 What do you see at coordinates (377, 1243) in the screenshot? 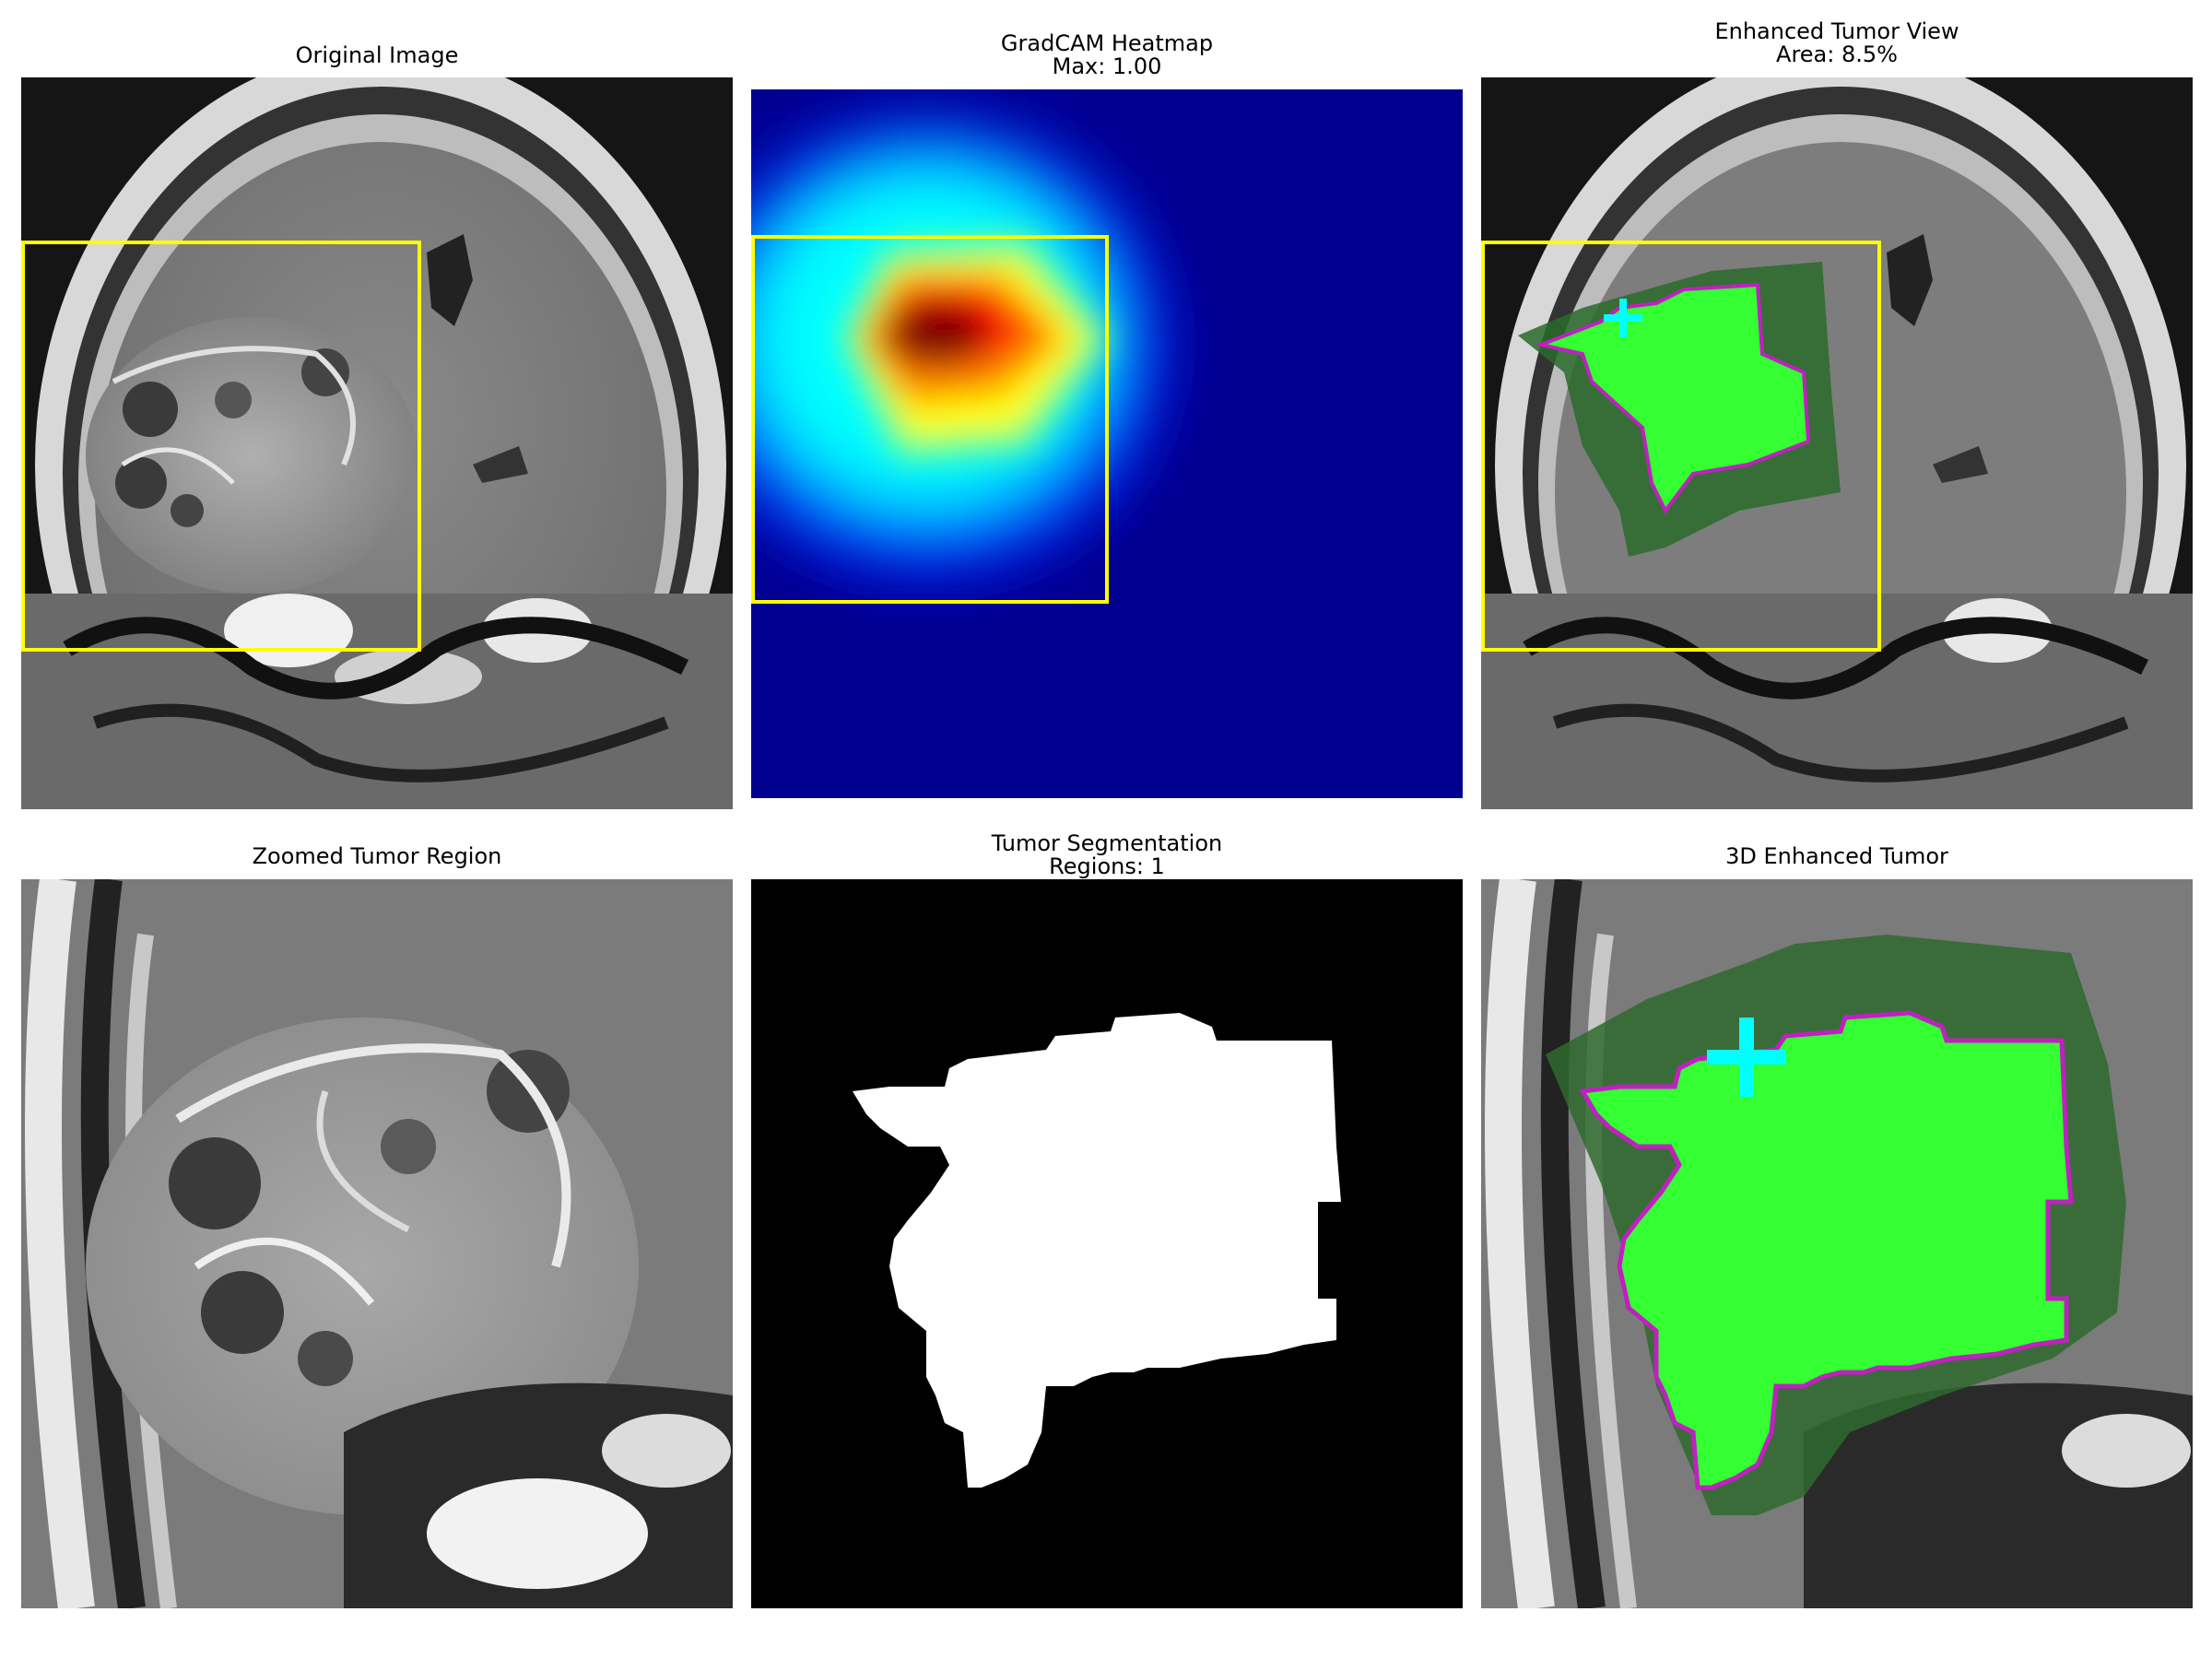
I see `zoomed-tumor-image` at bounding box center [377, 1243].